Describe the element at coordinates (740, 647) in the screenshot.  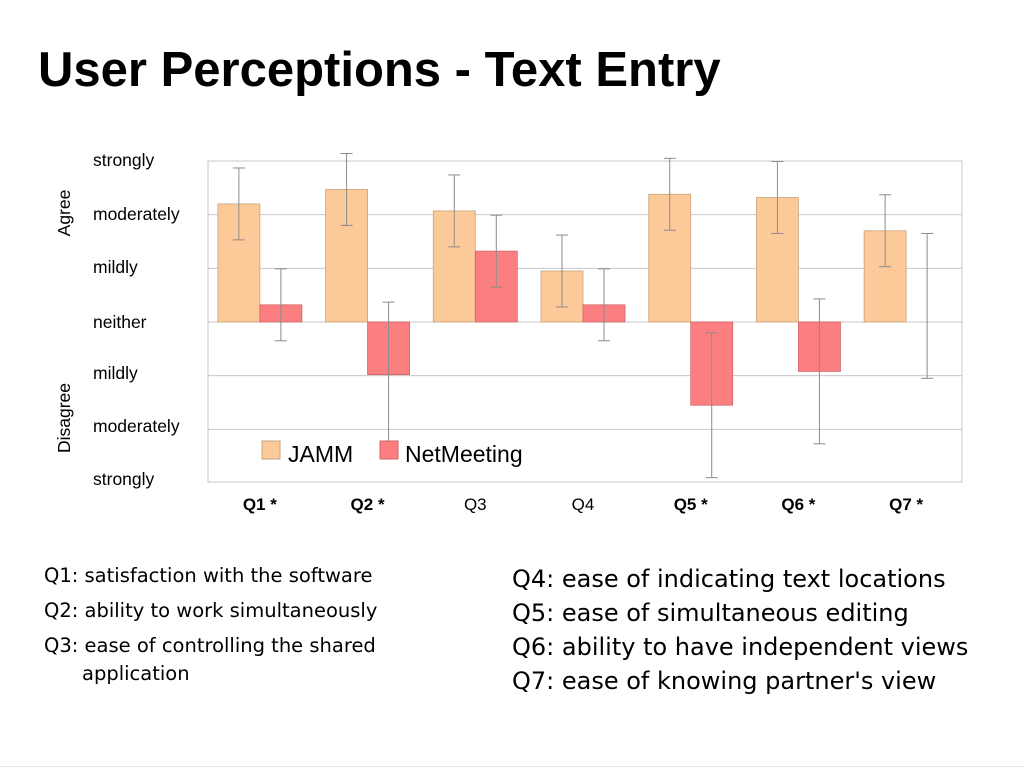
I see `note-q6: Q6: ability to have independent views` at that location.